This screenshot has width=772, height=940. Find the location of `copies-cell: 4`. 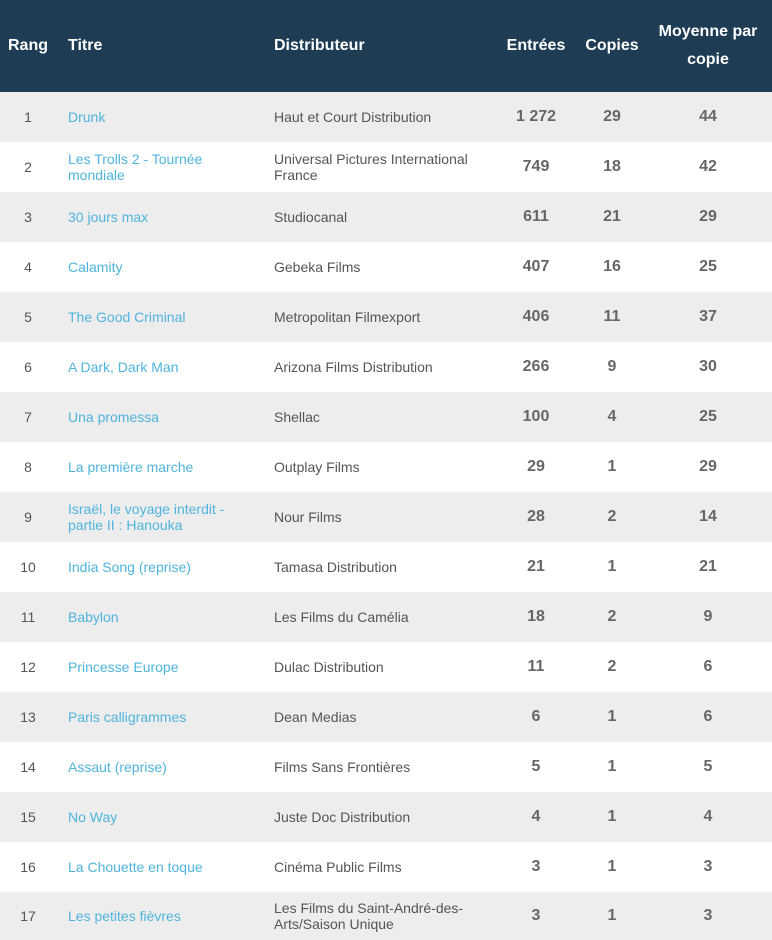

copies-cell: 4 is located at coordinates (612, 416).